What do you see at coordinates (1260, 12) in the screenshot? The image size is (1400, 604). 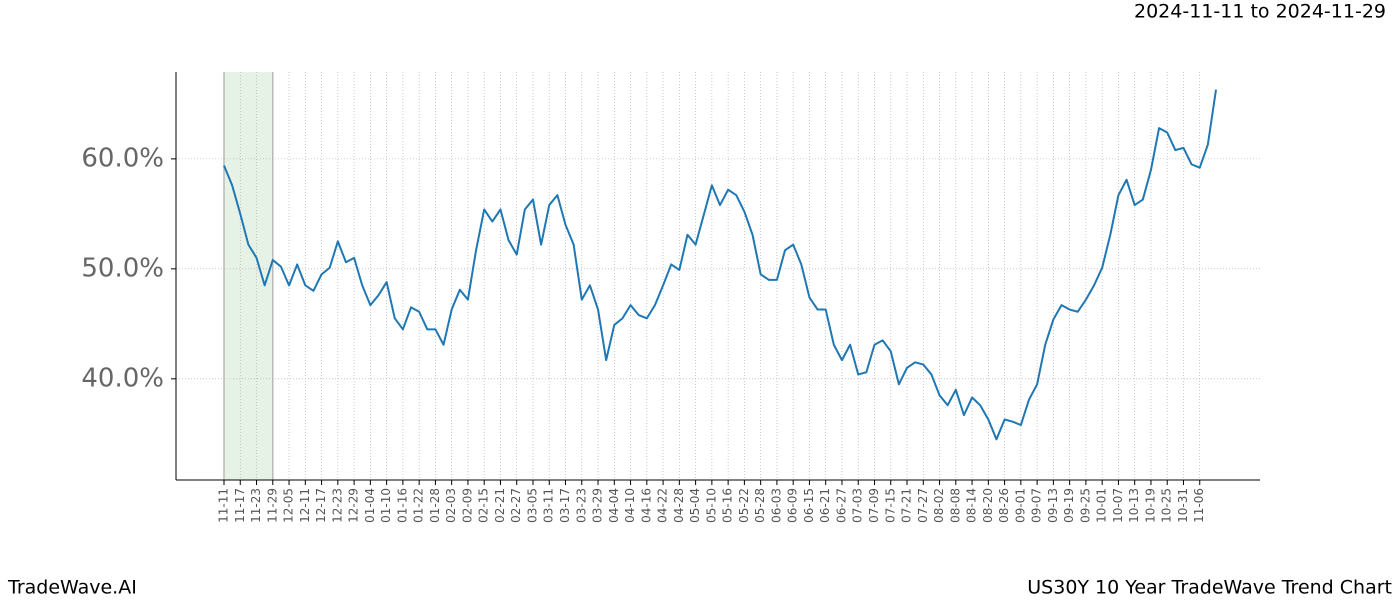 I see `date-range: 2024-11-11 to 2024-11-29` at bounding box center [1260, 12].